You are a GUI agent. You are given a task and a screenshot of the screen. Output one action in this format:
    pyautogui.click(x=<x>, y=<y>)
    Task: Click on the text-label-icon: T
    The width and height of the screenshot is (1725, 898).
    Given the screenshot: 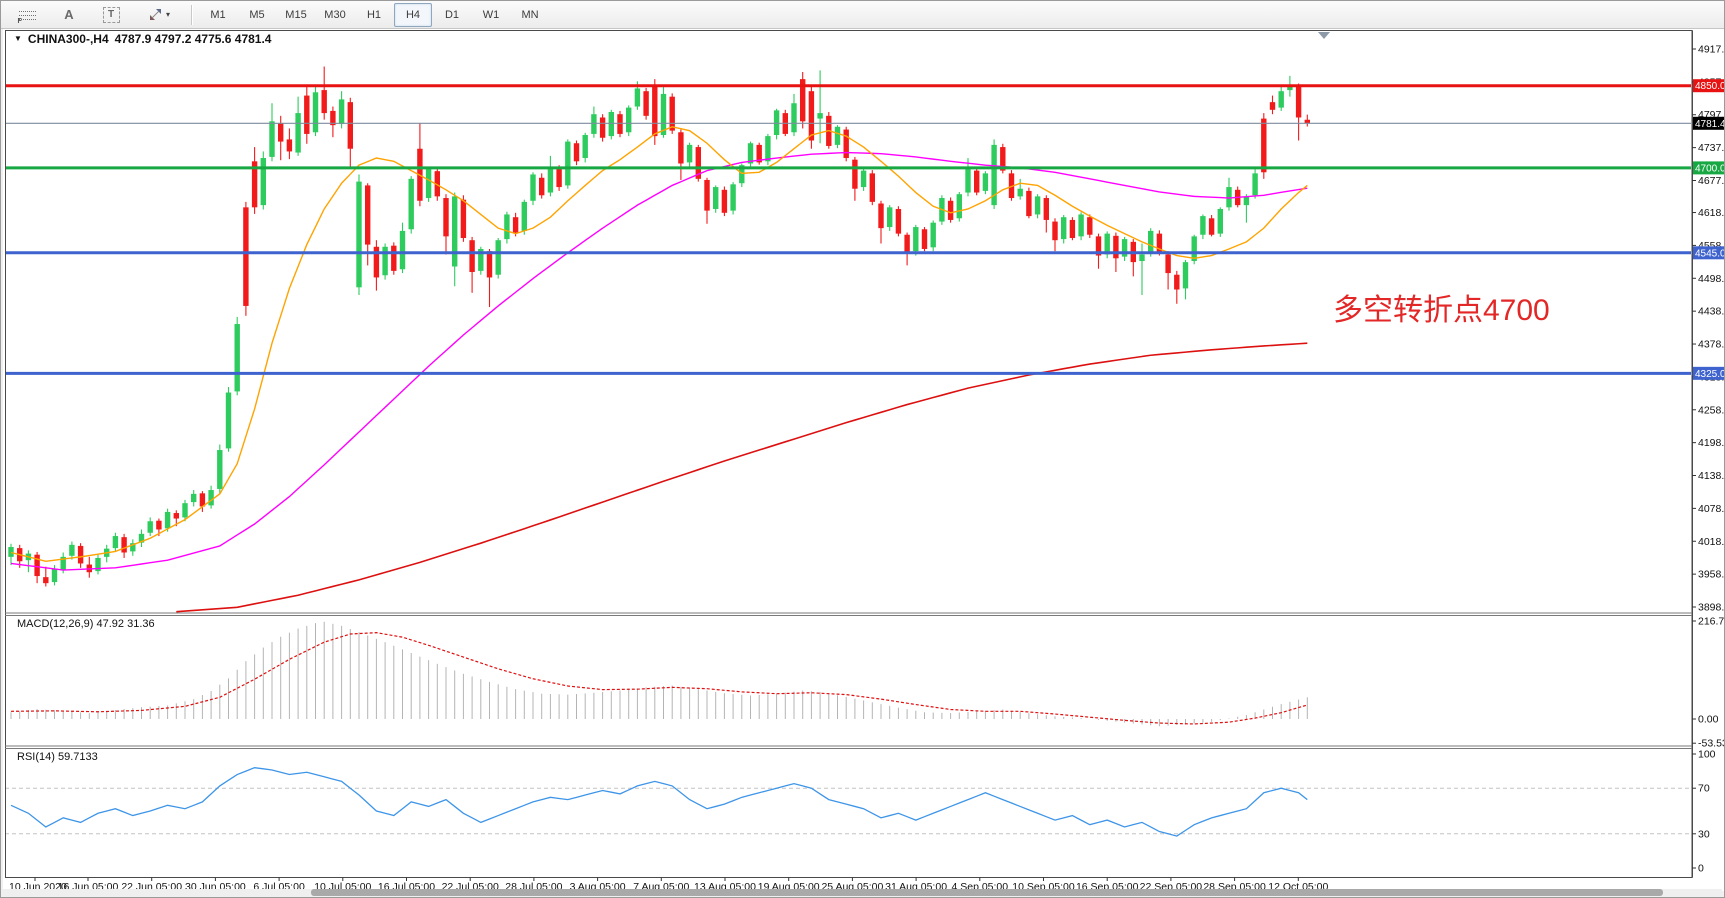 What is the action you would take?
    pyautogui.click(x=111, y=14)
    